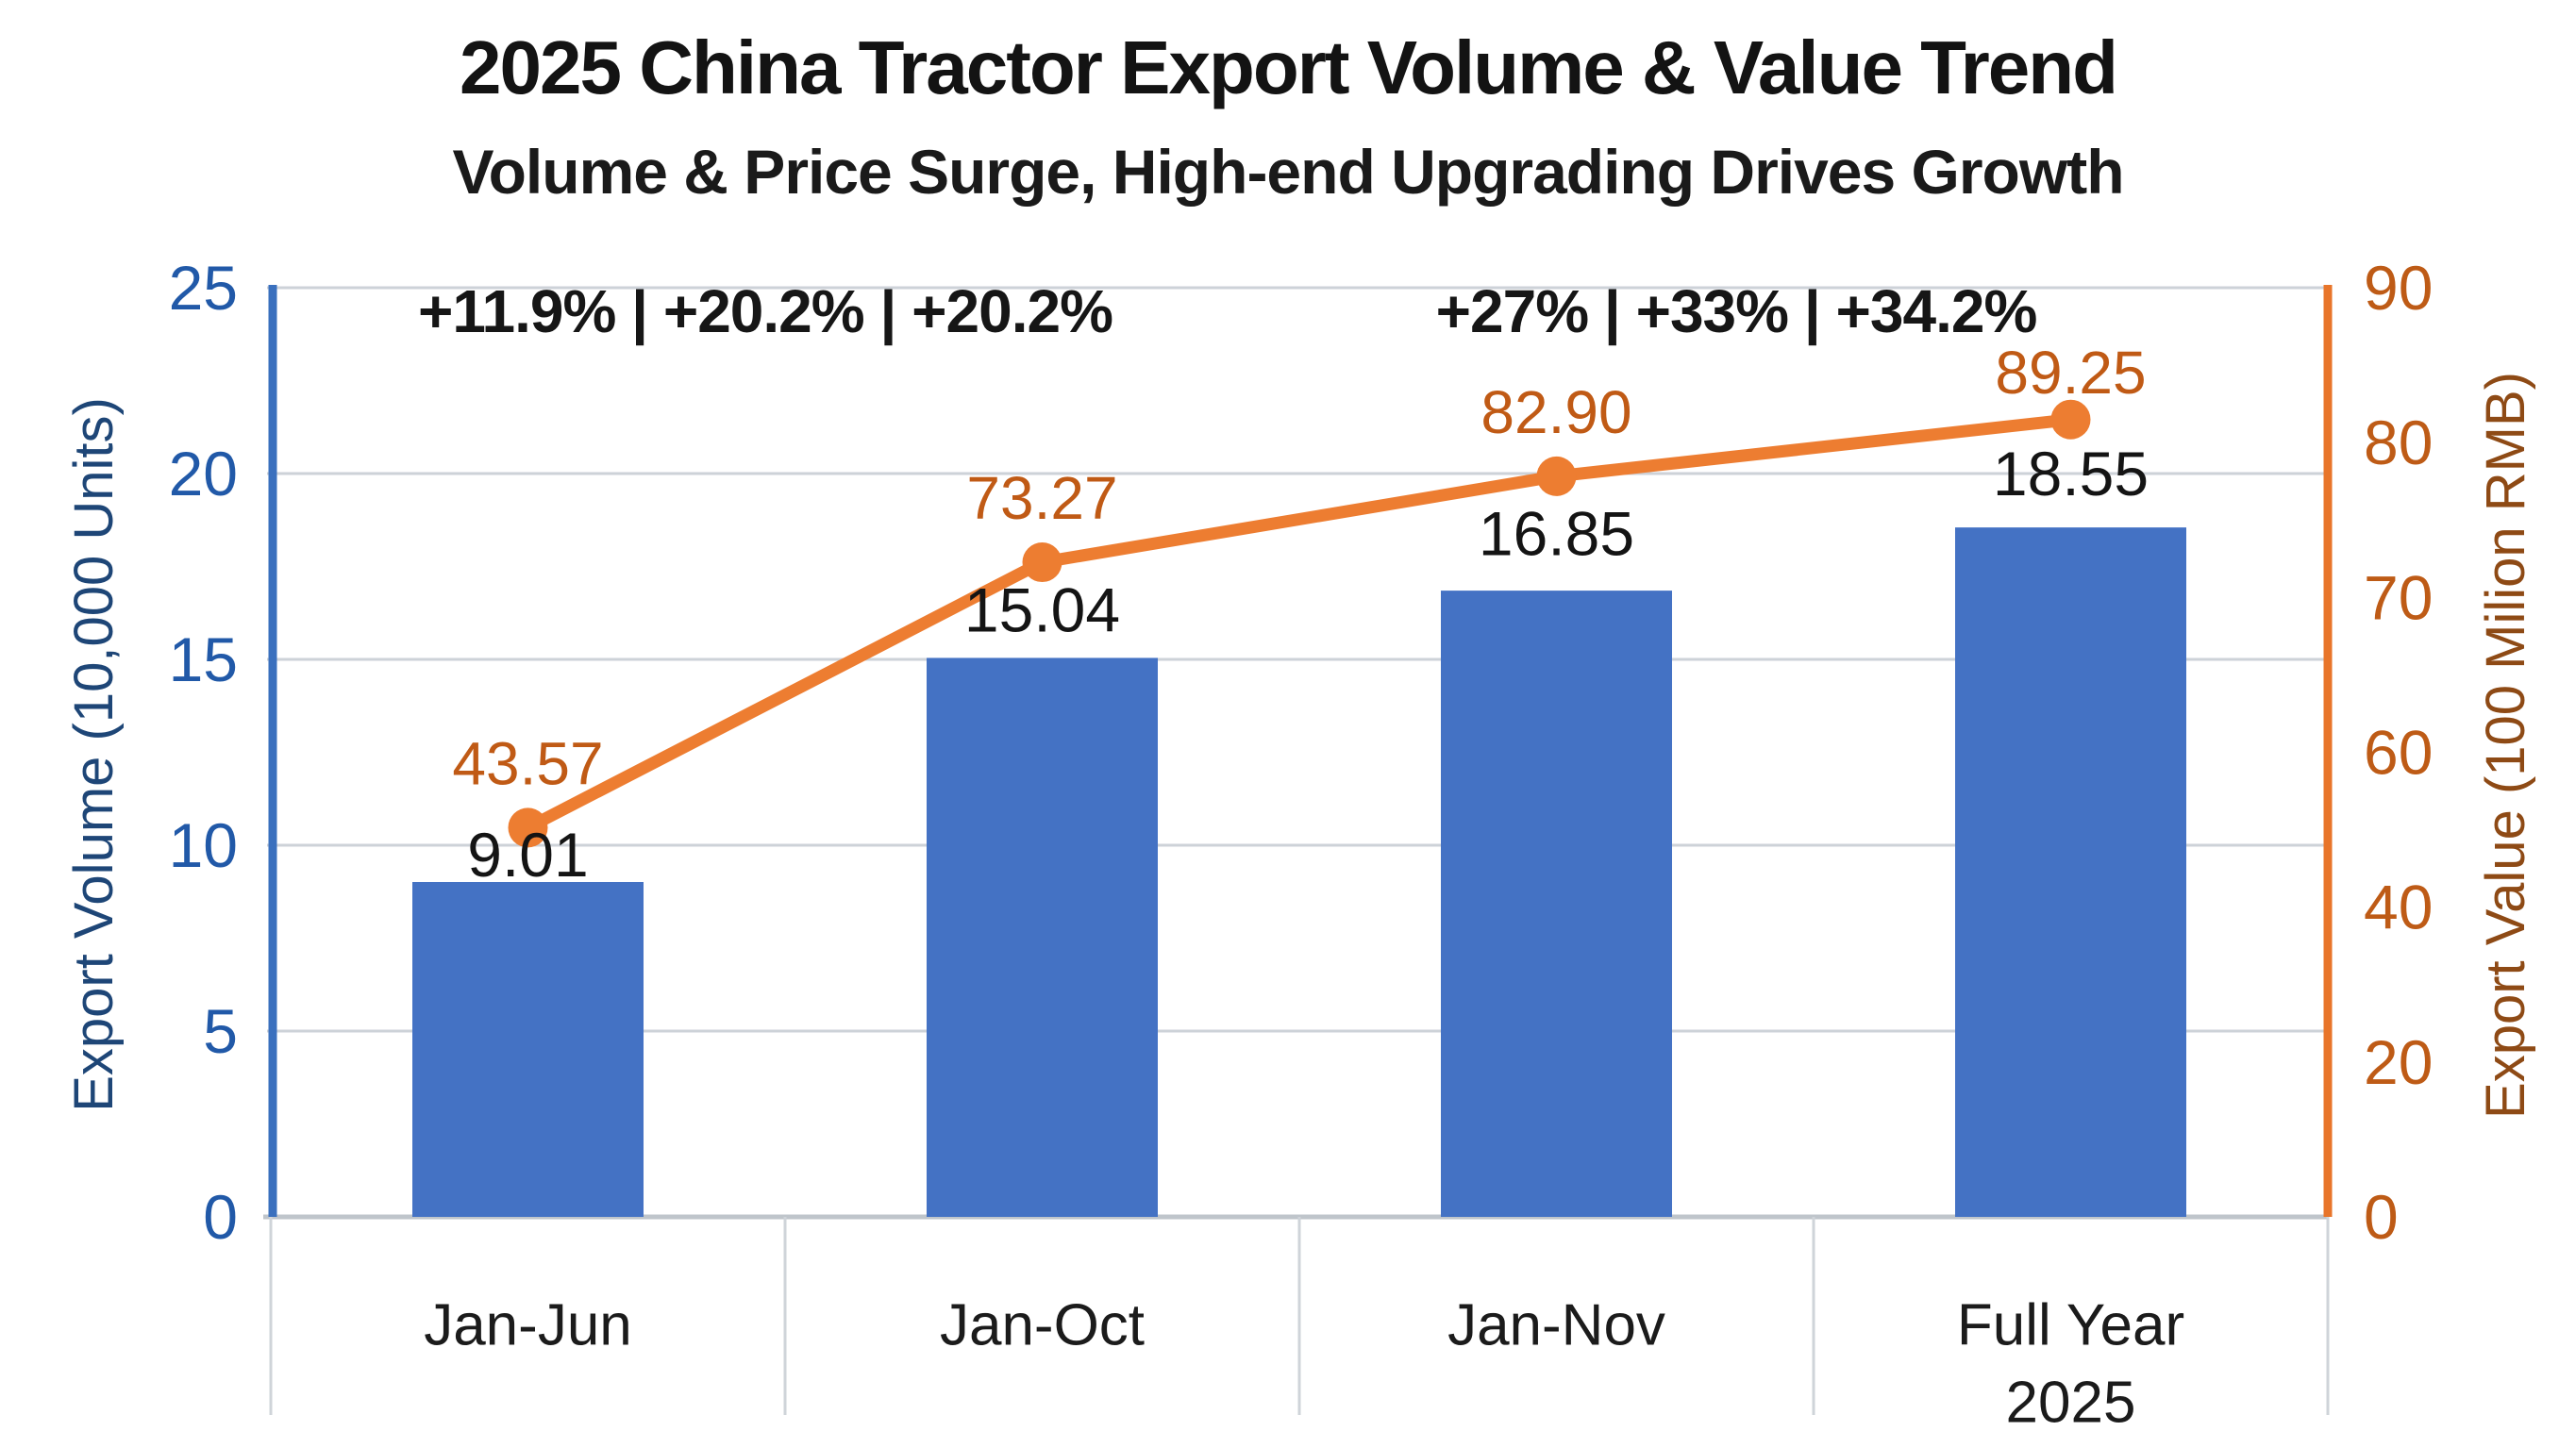 This screenshot has height=1448, width=2576. Describe the element at coordinates (203, 845) in the screenshot. I see `left-tick-label: 10` at that location.